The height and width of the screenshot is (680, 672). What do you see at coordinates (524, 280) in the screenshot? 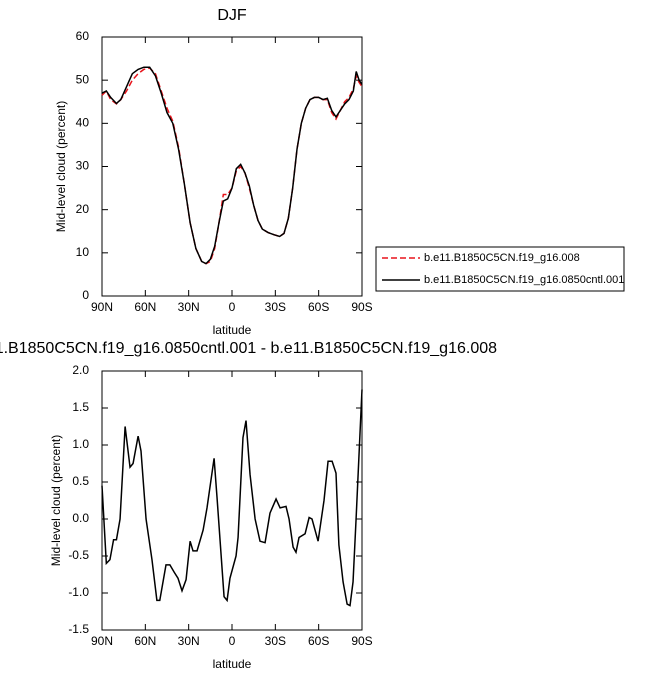
I see `legend-label: b.e11.B1850C5CN.f19_g16.0850cntl.001` at bounding box center [524, 280].